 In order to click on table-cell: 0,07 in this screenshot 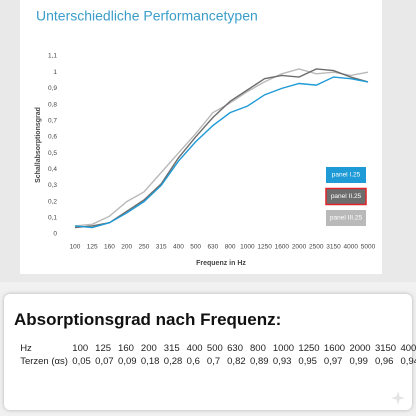, I will do `click(104, 361)`.